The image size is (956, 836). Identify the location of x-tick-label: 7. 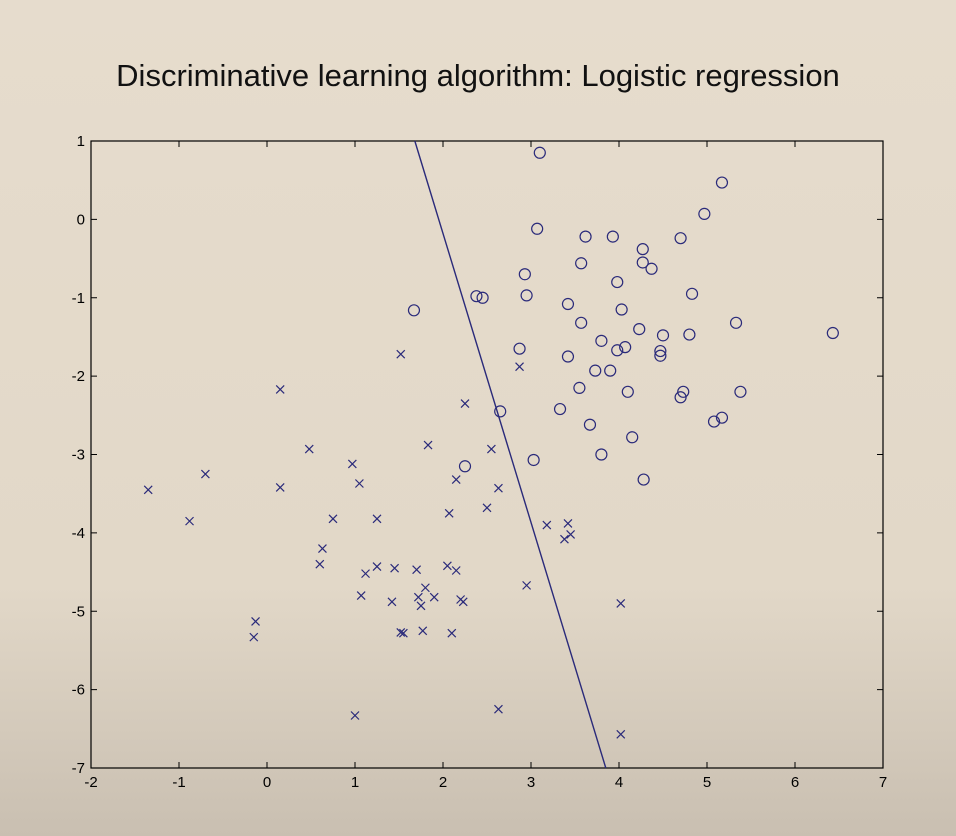
(883, 782).